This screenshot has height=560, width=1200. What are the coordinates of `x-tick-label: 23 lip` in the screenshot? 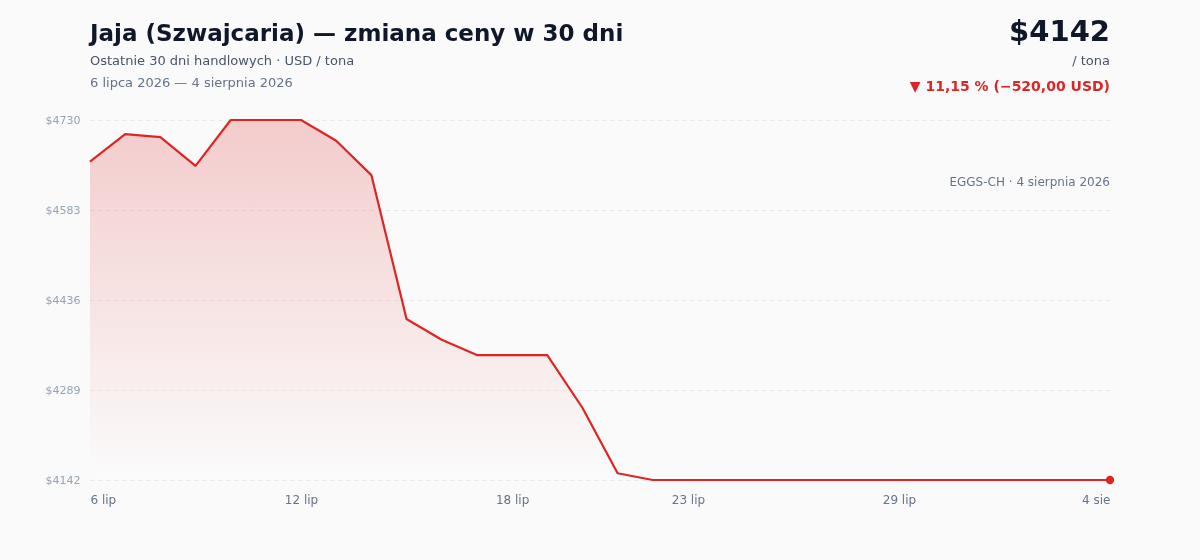 It's located at (688, 499).